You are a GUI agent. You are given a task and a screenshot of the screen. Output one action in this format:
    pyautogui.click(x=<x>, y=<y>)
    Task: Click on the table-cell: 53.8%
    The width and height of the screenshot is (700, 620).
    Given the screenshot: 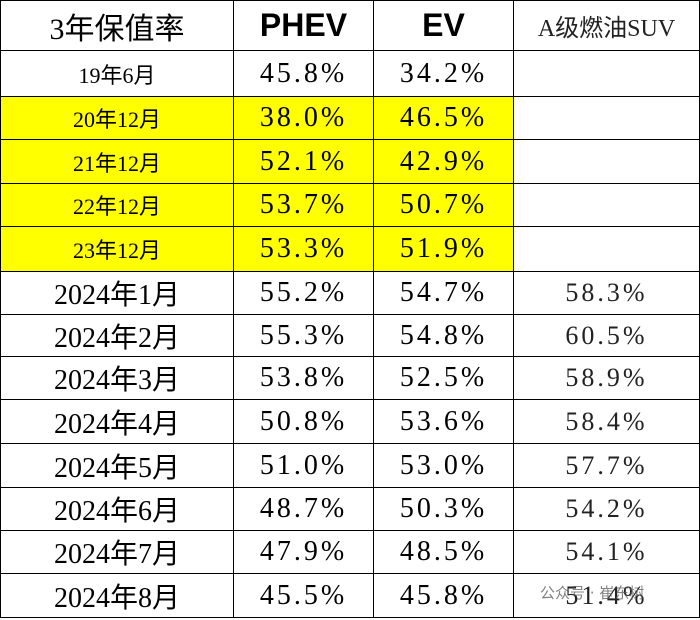 What is the action you would take?
    pyautogui.click(x=304, y=378)
    